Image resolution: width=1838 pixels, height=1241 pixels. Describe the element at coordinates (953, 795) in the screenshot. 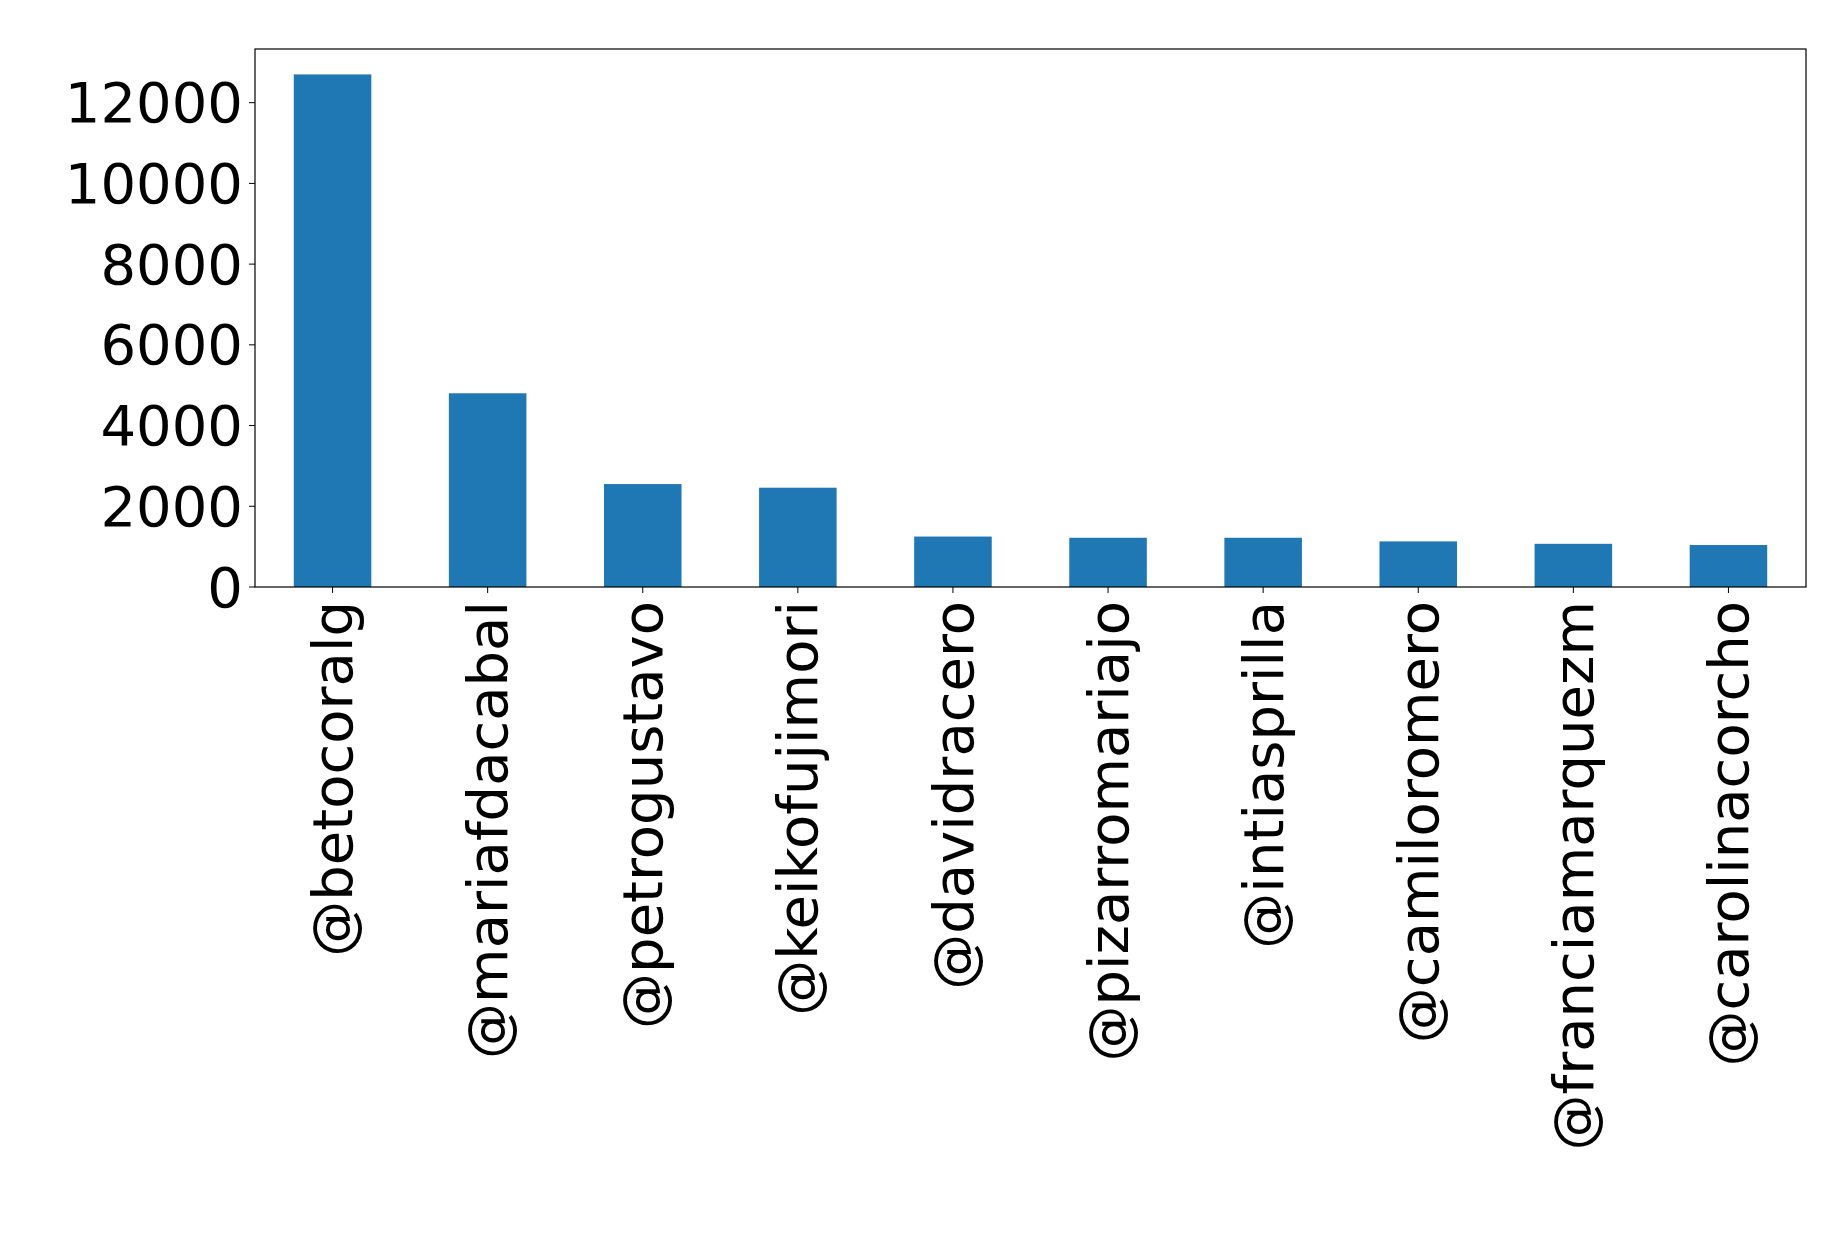

I see `x-tick-label: @davidracero` at that location.